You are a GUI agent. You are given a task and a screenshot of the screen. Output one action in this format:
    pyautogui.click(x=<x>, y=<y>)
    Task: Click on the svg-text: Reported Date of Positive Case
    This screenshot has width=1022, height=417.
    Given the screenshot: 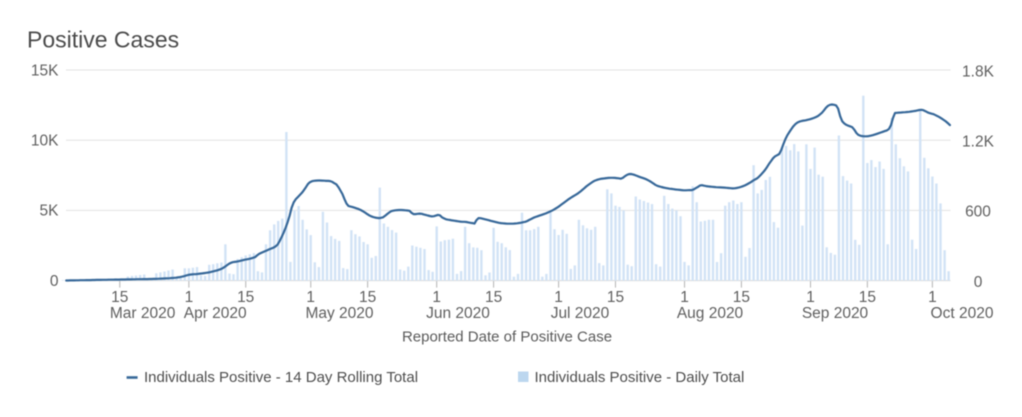 What is the action you would take?
    pyautogui.click(x=507, y=337)
    